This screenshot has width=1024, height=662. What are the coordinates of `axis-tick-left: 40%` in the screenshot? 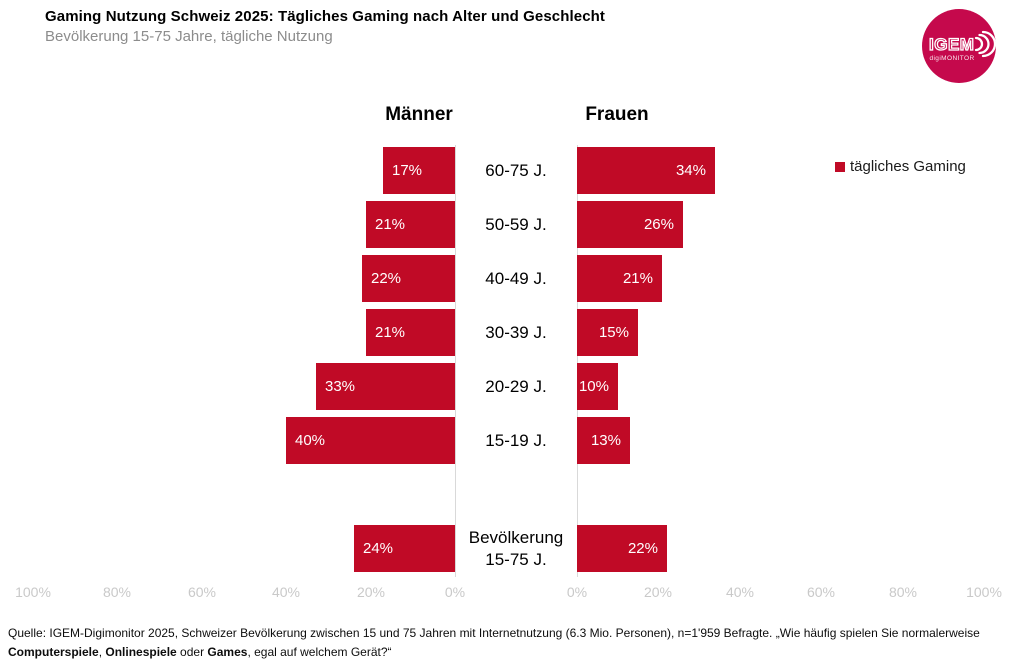 It's located at (286, 592).